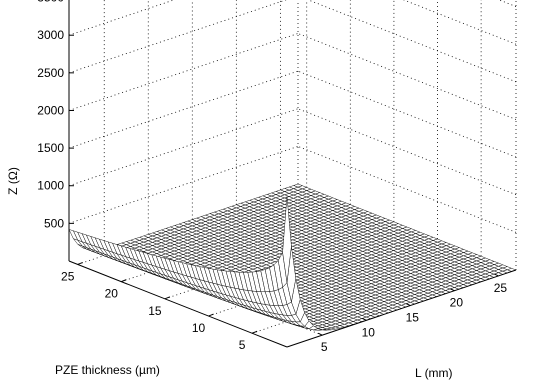 The width and height of the screenshot is (536, 383). I want to click on x-tick-label: 15, so click(413, 318).